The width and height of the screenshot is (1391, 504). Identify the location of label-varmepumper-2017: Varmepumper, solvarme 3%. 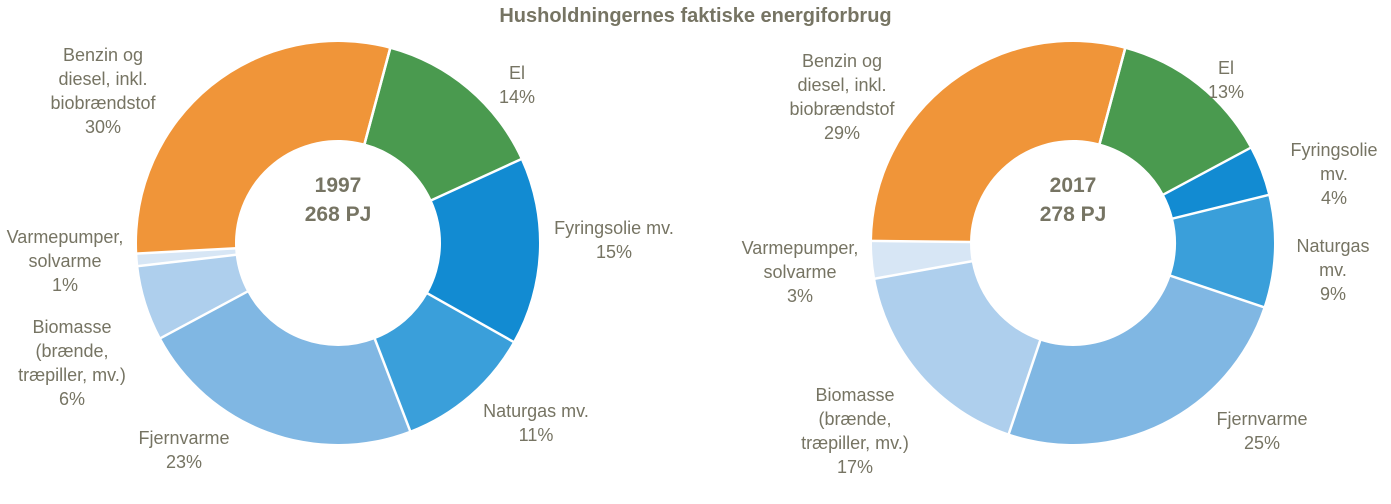
(800, 272).